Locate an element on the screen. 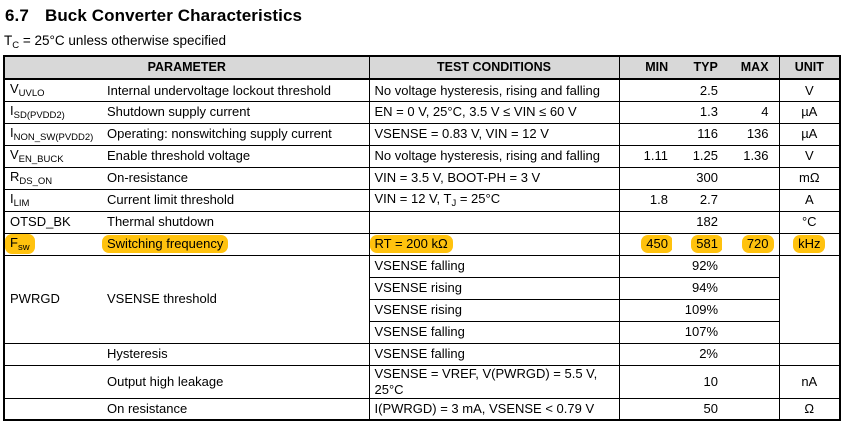 The width and height of the screenshot is (842, 422). column-header-min: MIN is located at coordinates (657, 67).